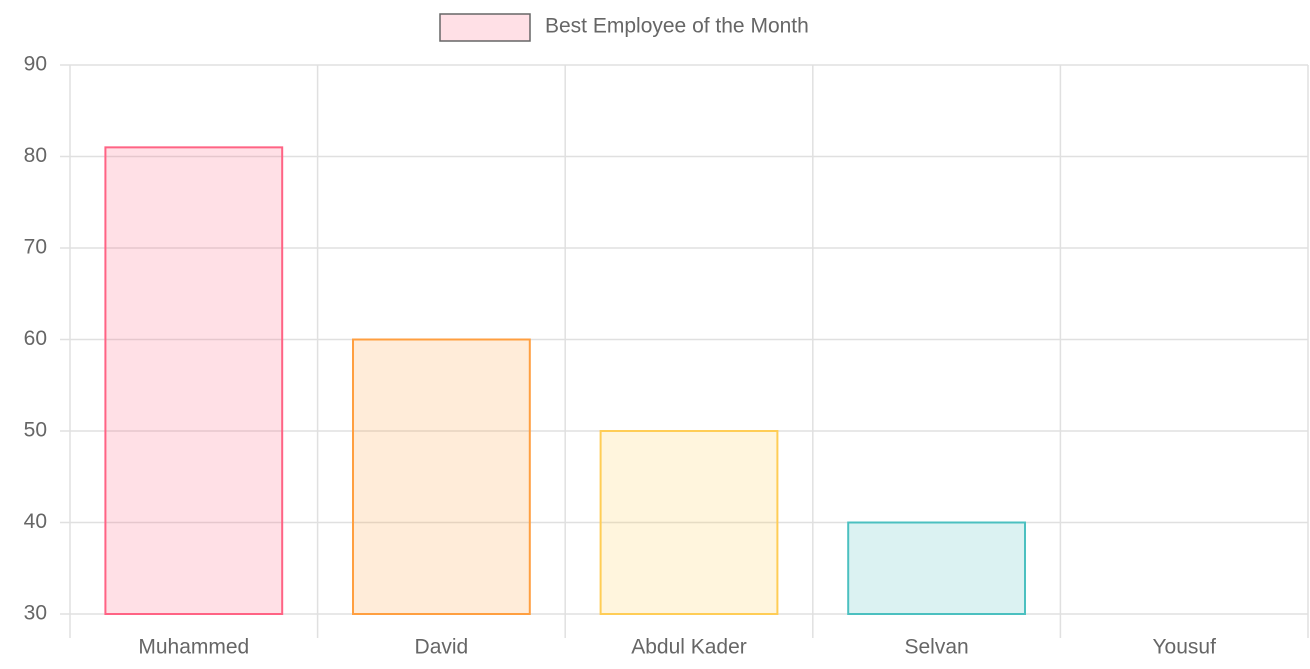 The height and width of the screenshot is (669, 1310). I want to click on y-tick-label: 60, so click(35, 338).